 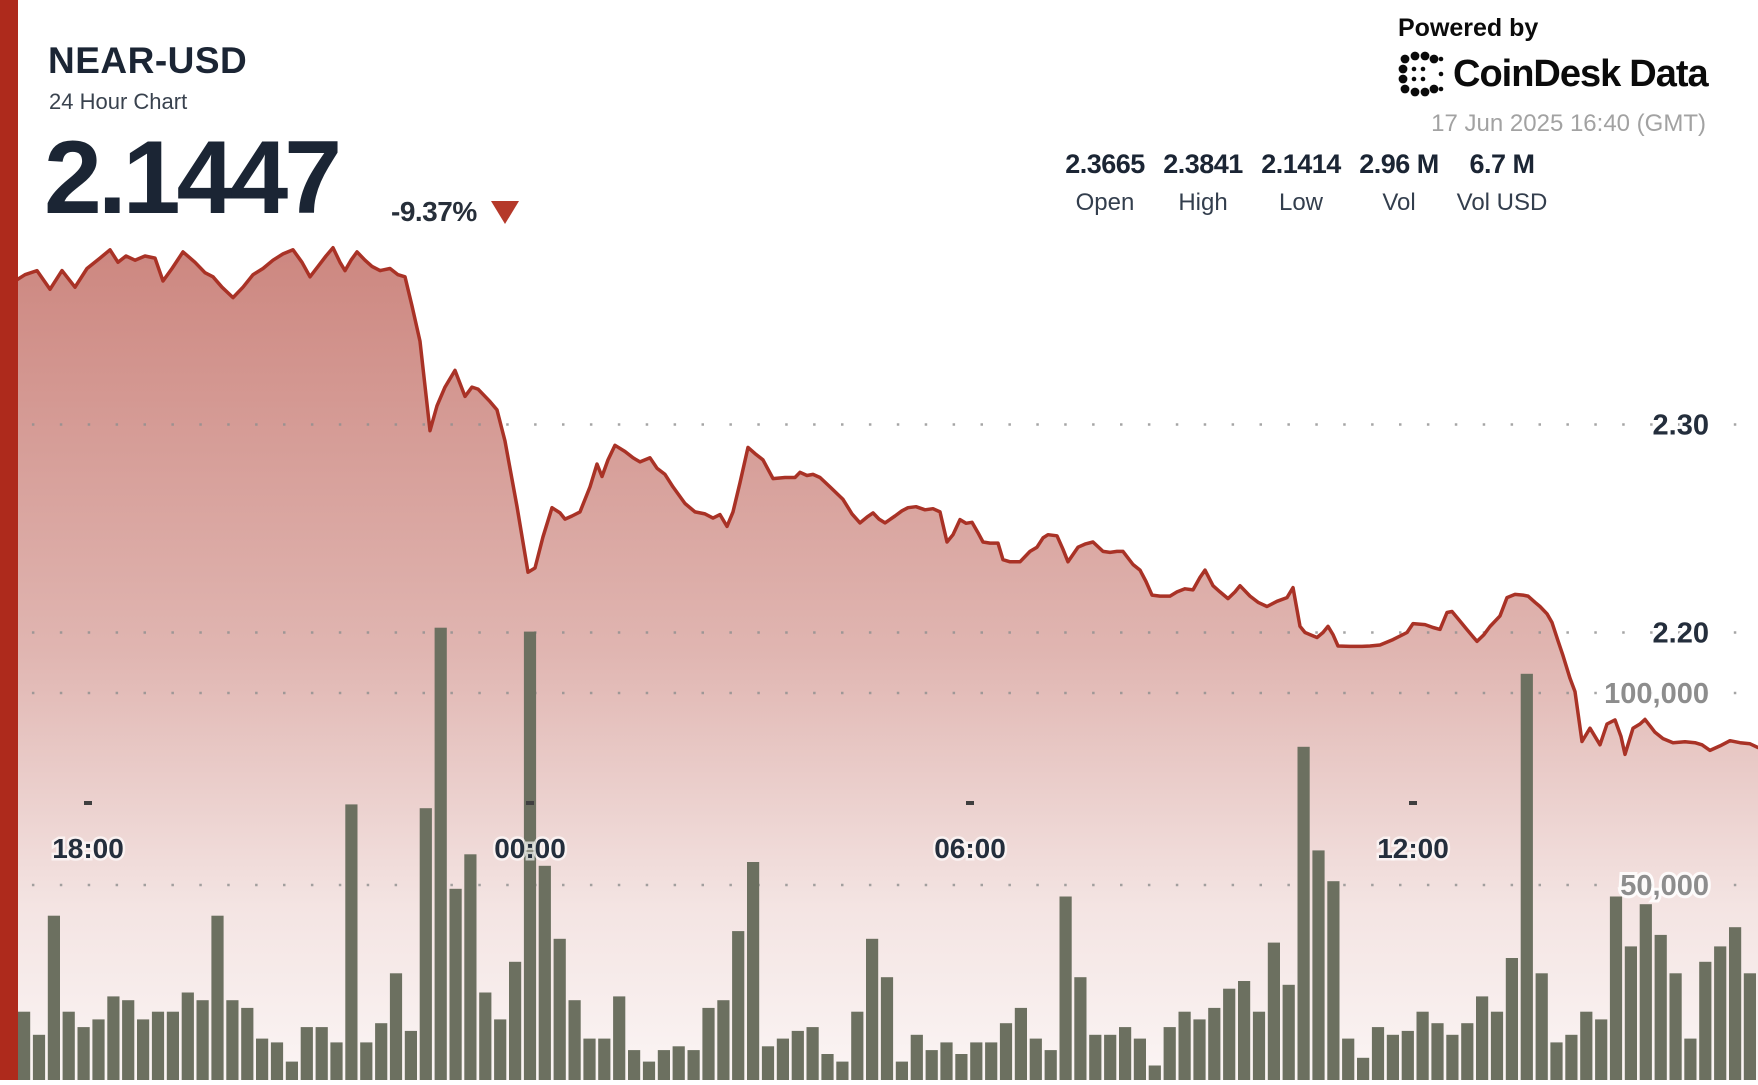 I want to click on stat-value: 2.96 M, so click(x=1399, y=164).